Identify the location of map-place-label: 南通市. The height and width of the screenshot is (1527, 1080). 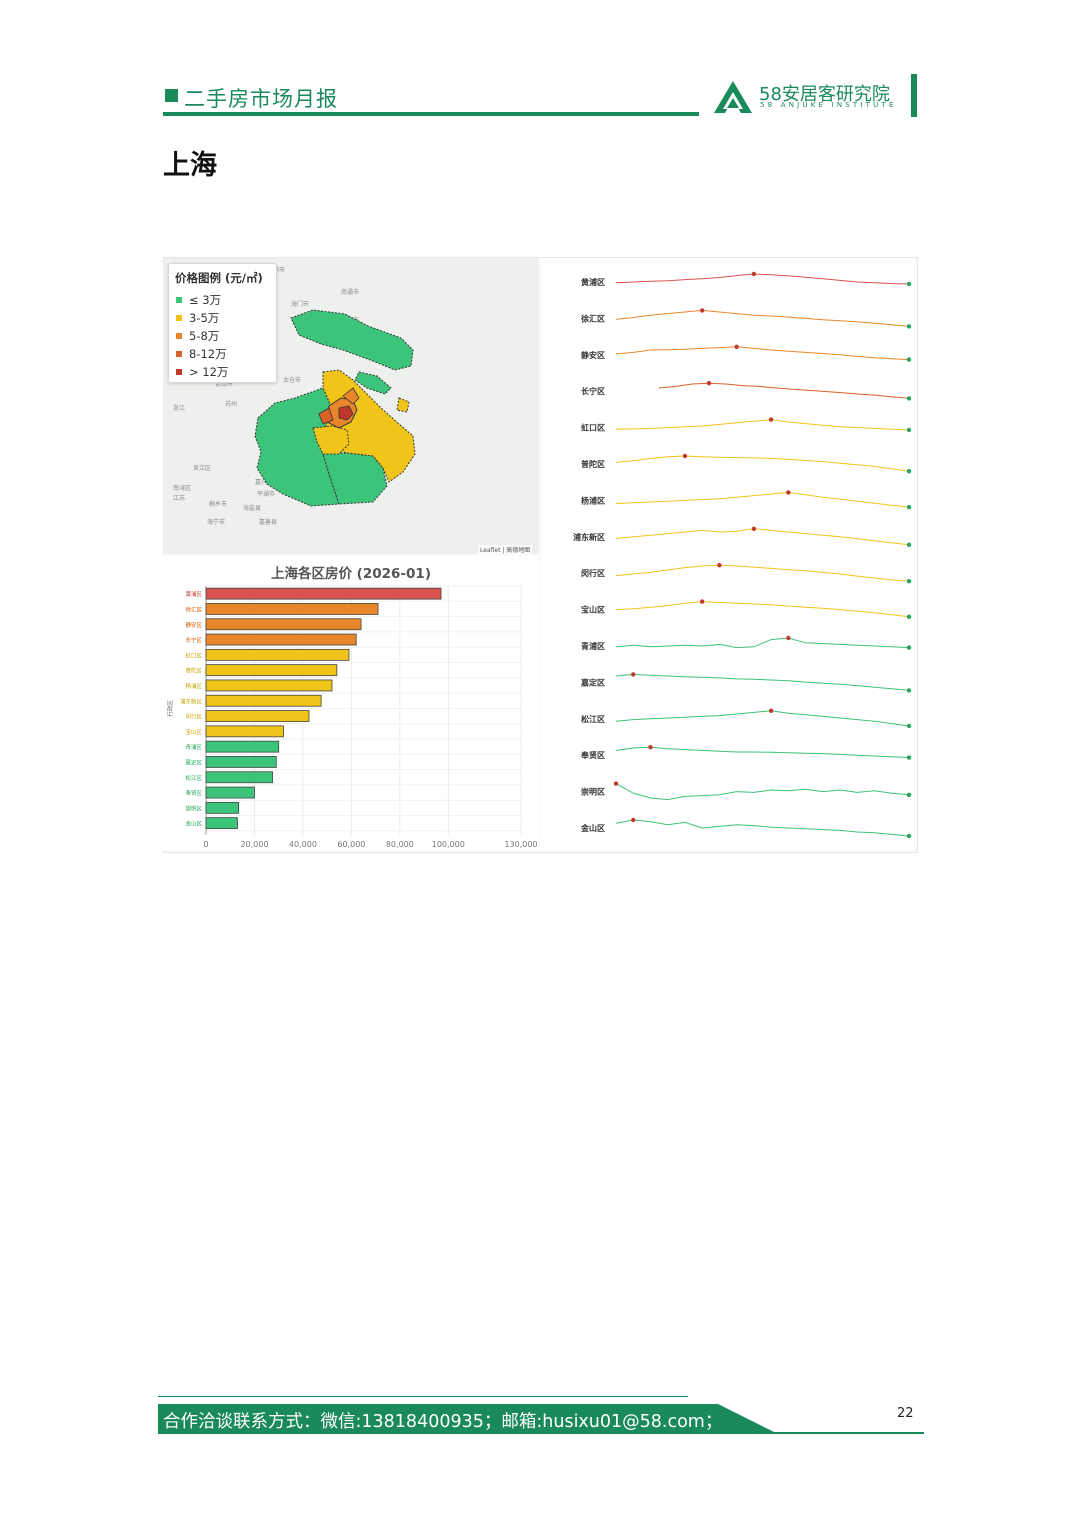
(350, 292).